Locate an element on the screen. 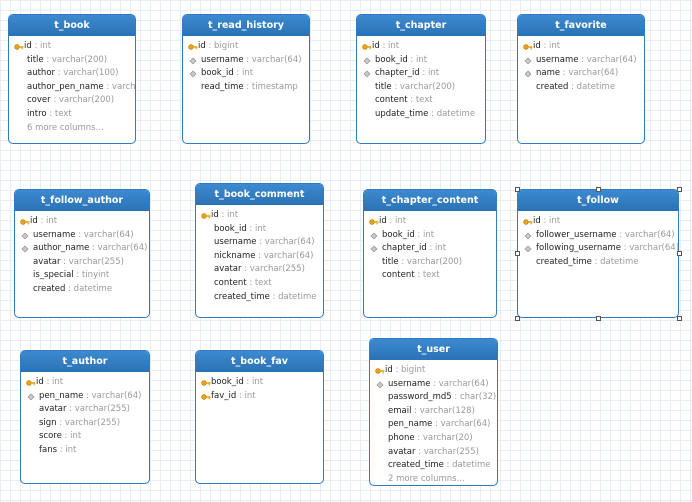  column-type: varchar(100) is located at coordinates (86, 73).